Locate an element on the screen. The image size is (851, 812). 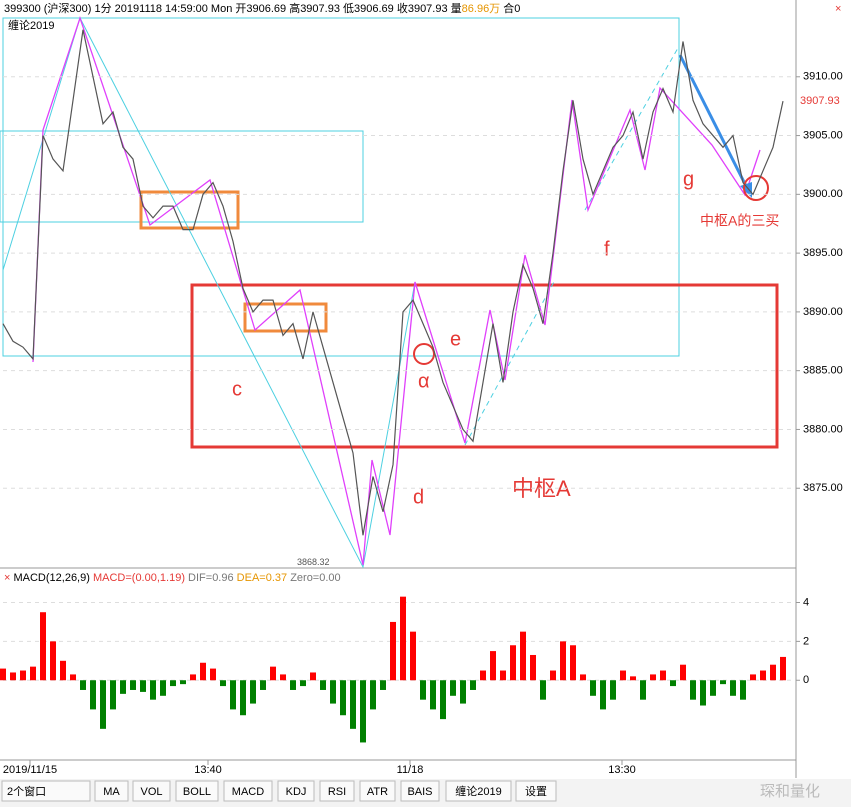
toolbar-button-label: KDJ is located at coordinates (296, 792).